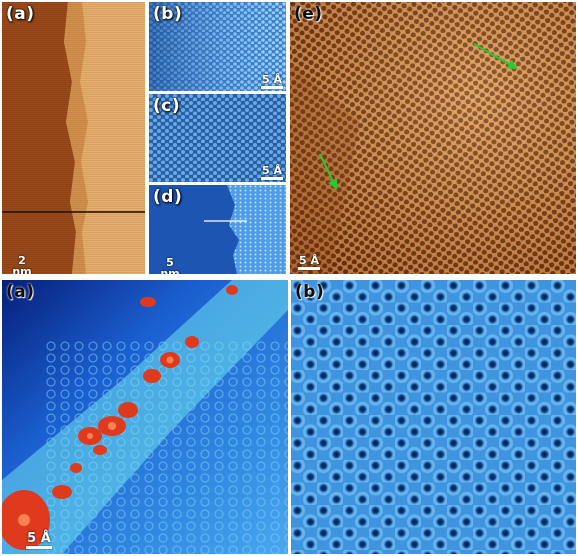 The image size is (578, 556). Describe the element at coordinates (308, 14) in the screenshot. I see `panel-label: (e)` at that location.